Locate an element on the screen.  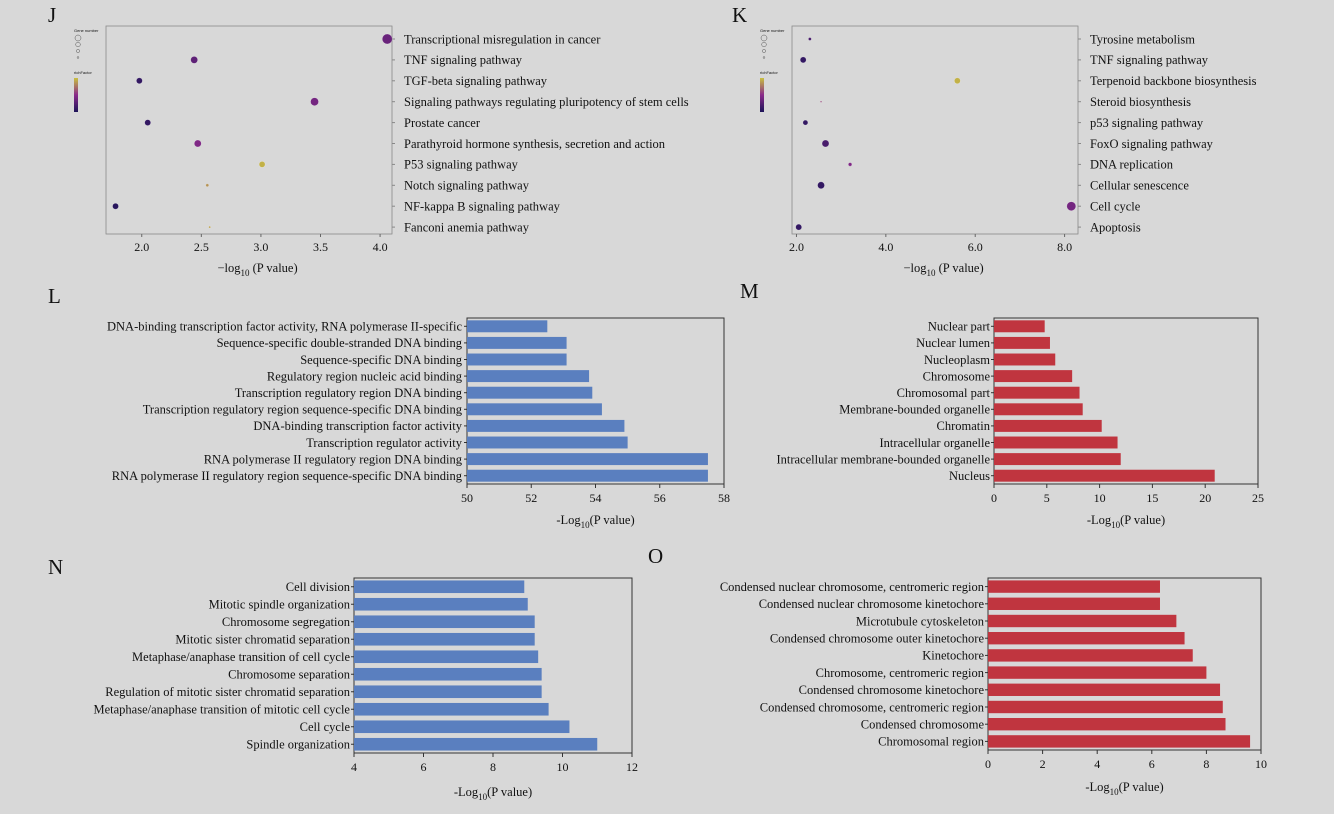
x-tick-label: 10 is located at coordinates (1261, 764).